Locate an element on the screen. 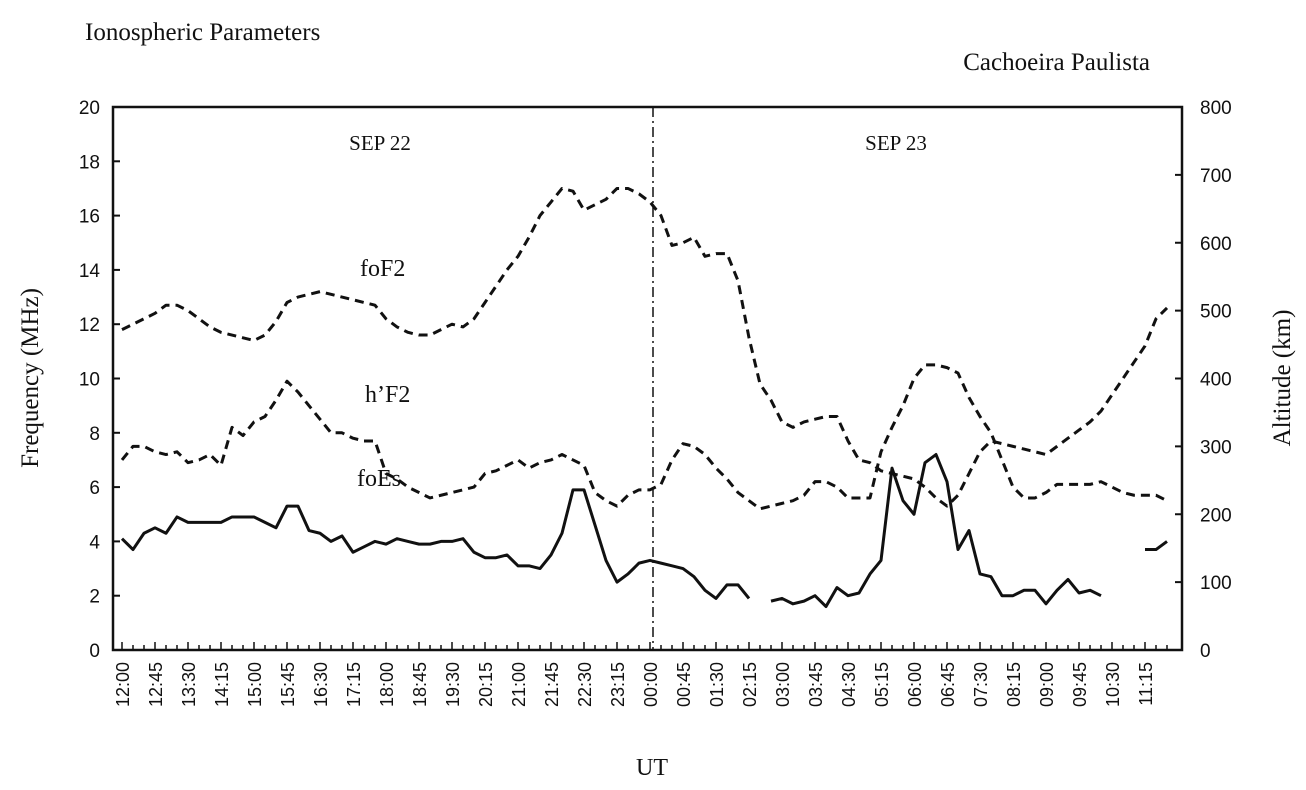 Image resolution: width=1306 pixels, height=790 pixels. y-tick-label: 12 is located at coordinates (89, 325).